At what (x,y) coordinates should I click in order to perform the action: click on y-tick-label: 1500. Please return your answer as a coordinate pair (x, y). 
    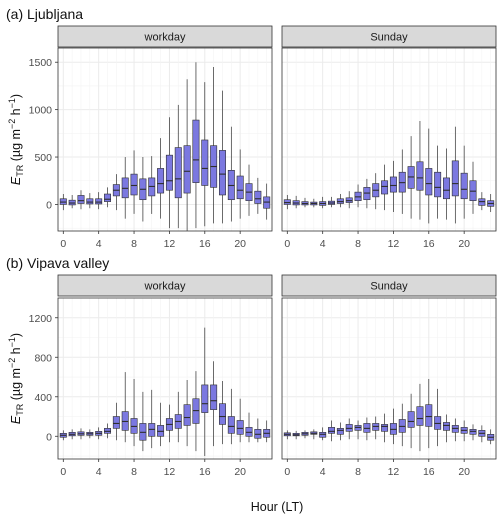
    Looking at the image, I should click on (41, 63).